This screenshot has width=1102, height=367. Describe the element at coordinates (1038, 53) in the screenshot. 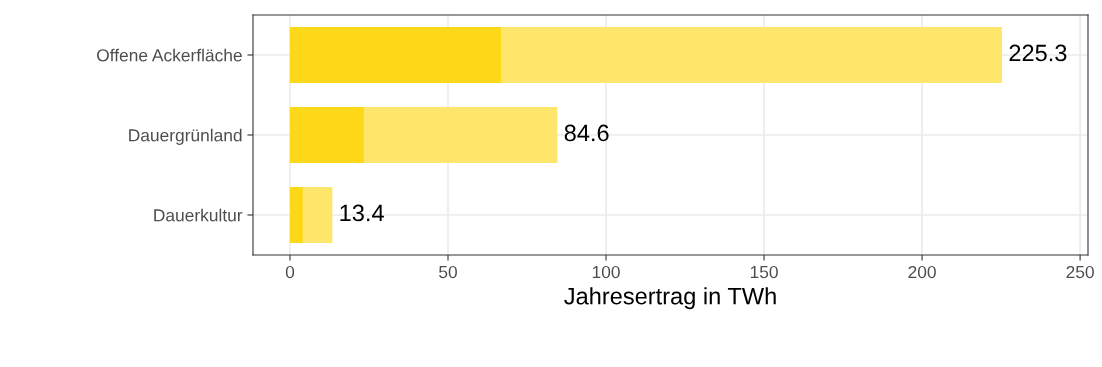

I see `total-label: 225.3` at that location.